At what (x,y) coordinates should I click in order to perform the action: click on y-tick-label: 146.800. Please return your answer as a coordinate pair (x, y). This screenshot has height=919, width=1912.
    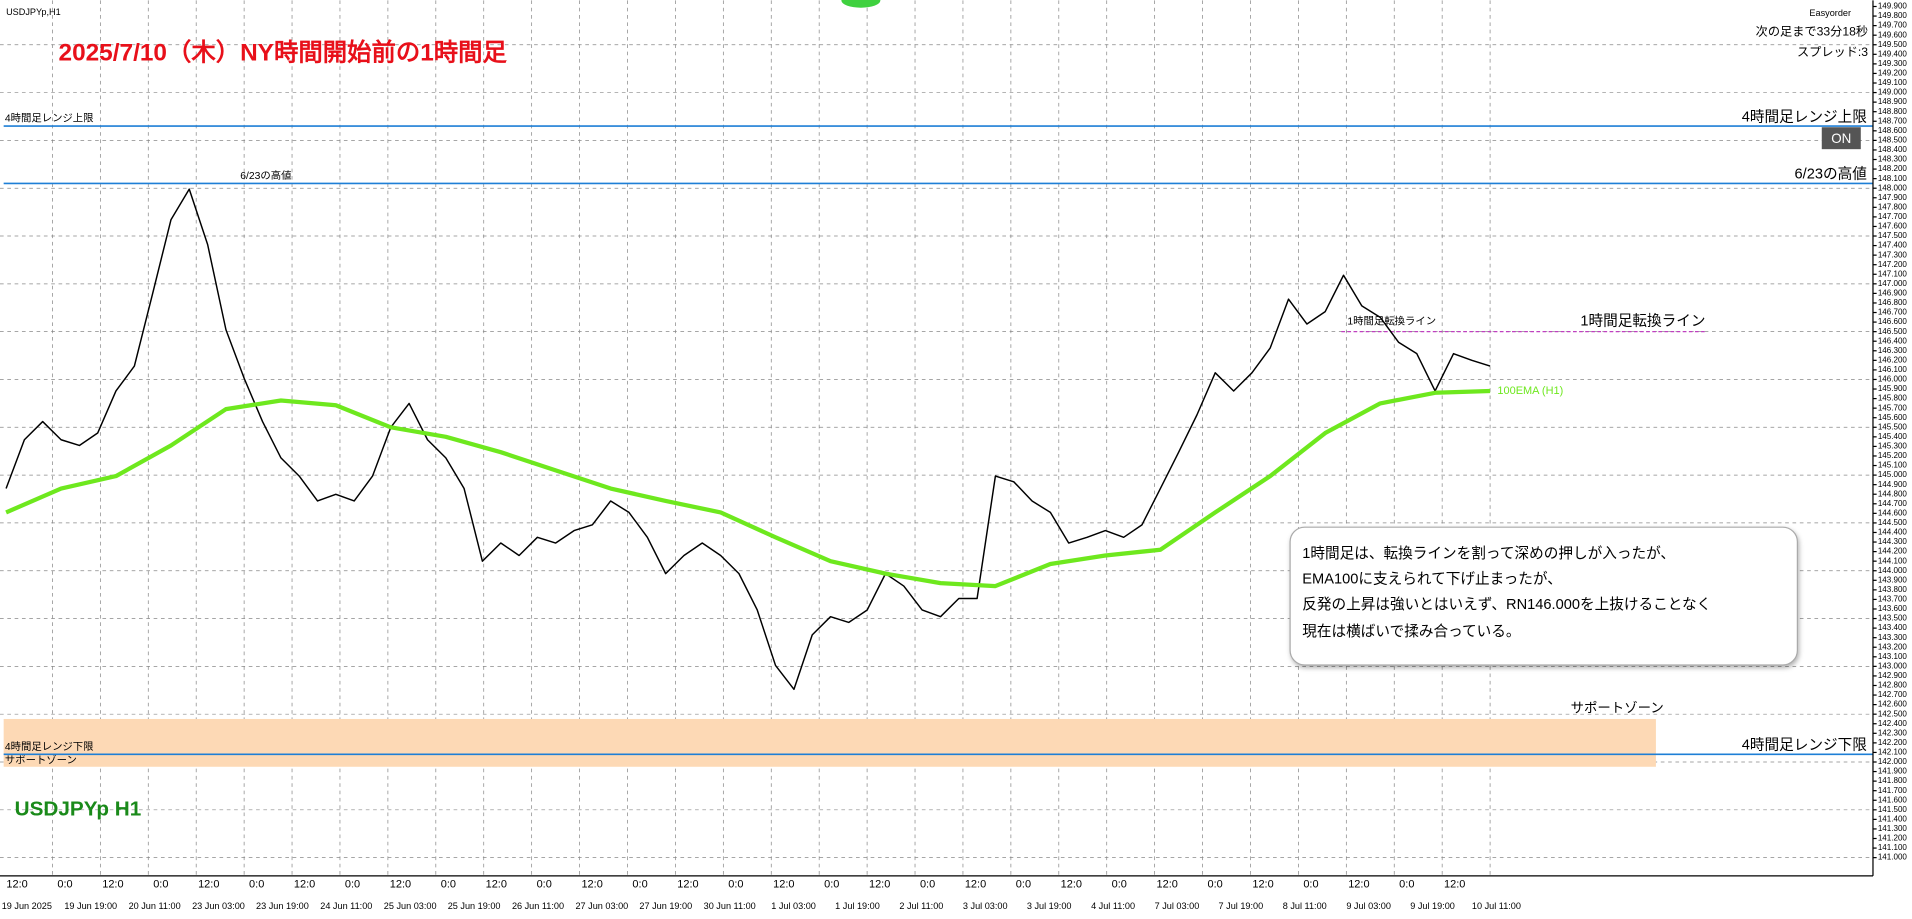
    Looking at the image, I should click on (1893, 302).